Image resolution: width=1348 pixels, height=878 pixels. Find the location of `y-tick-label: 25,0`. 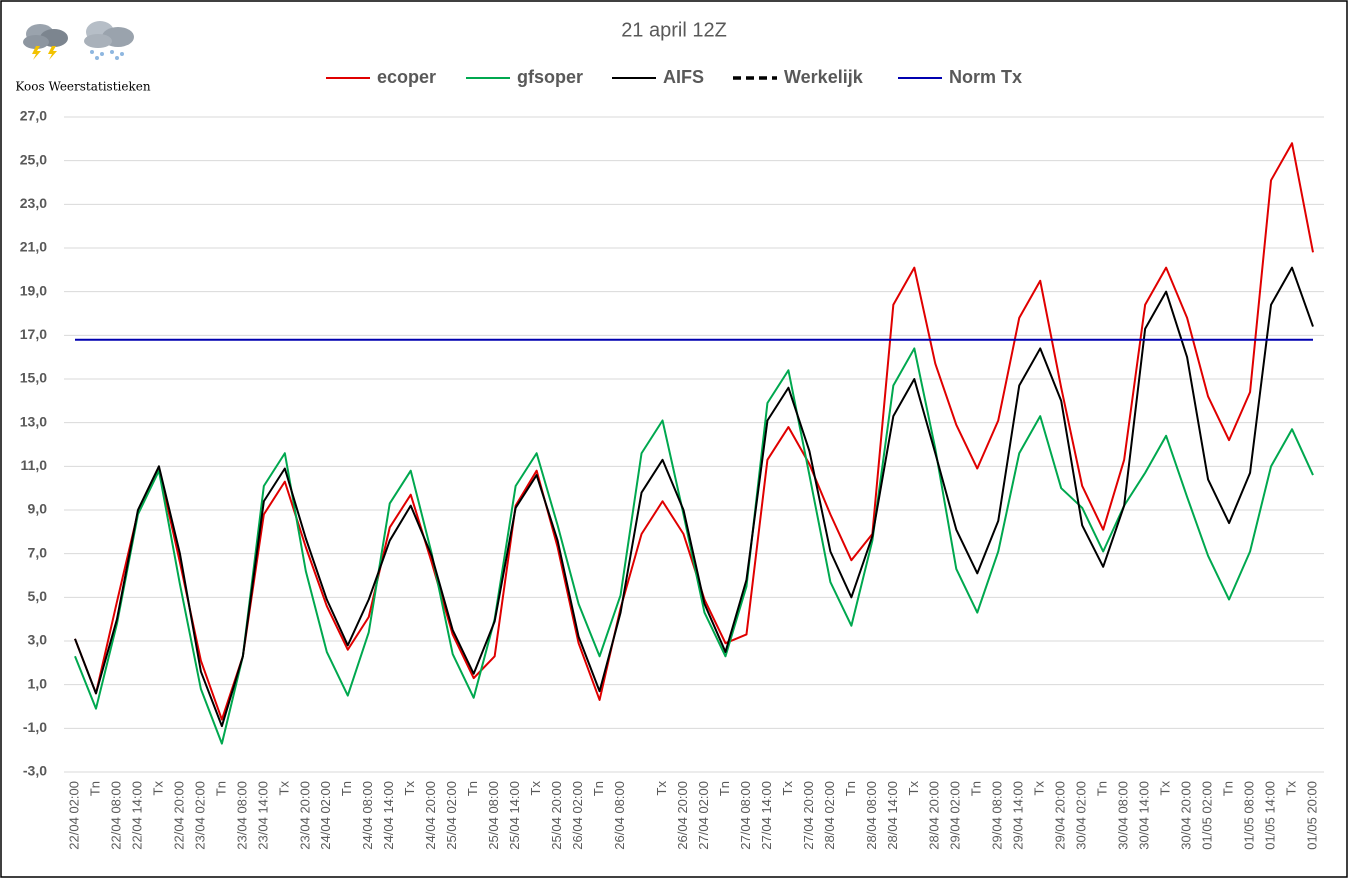

y-tick-label: 25,0 is located at coordinates (33, 159).